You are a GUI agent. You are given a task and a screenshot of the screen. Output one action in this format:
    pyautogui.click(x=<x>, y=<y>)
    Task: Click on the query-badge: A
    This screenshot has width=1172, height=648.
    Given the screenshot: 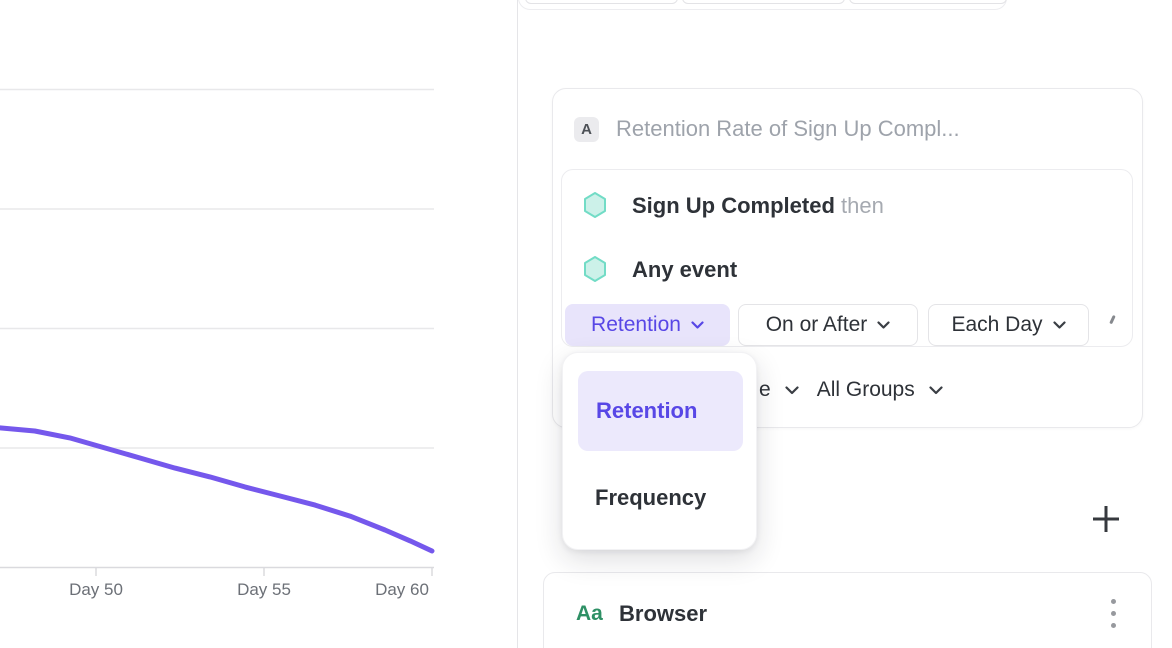 What is the action you would take?
    pyautogui.click(x=586, y=129)
    